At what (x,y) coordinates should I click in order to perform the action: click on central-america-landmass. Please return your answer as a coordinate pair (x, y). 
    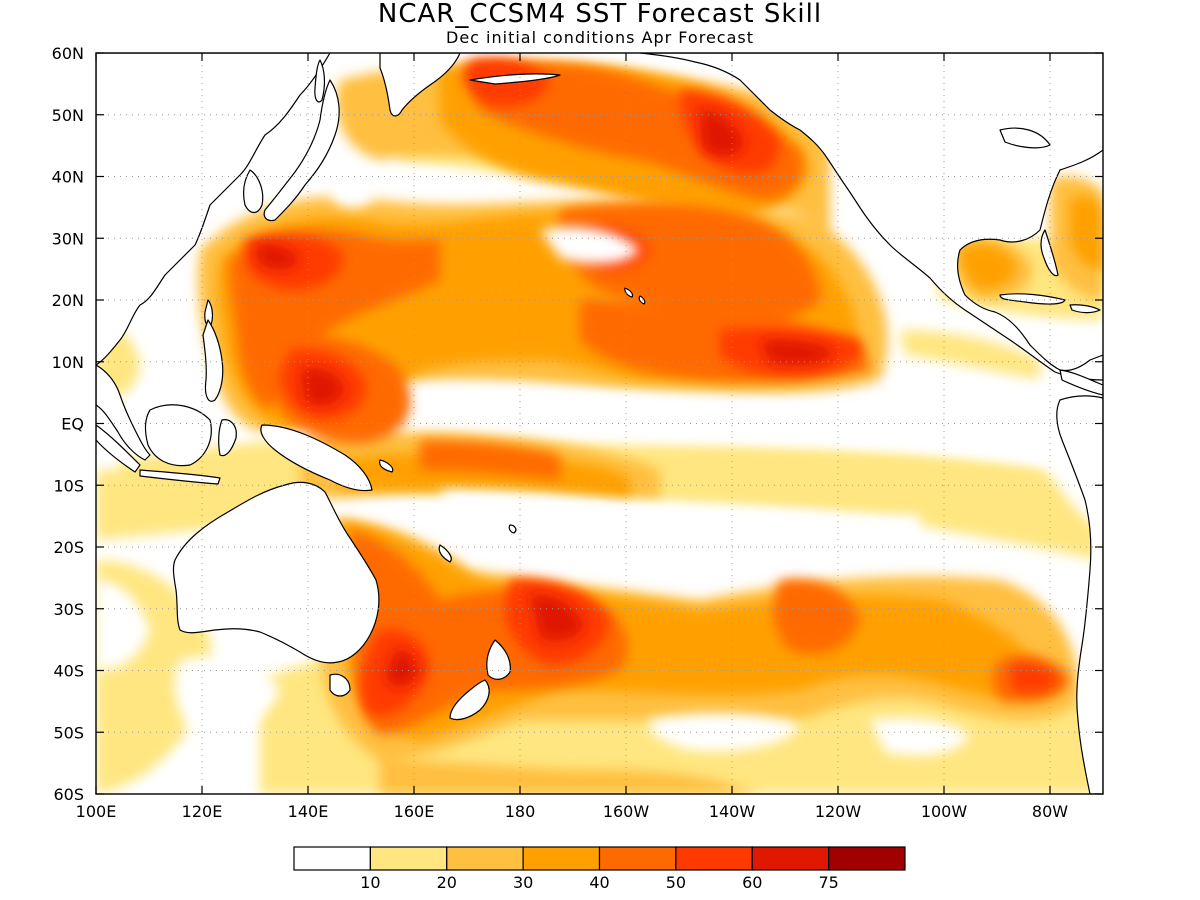
    Looking at the image, I should click on (1081, 382).